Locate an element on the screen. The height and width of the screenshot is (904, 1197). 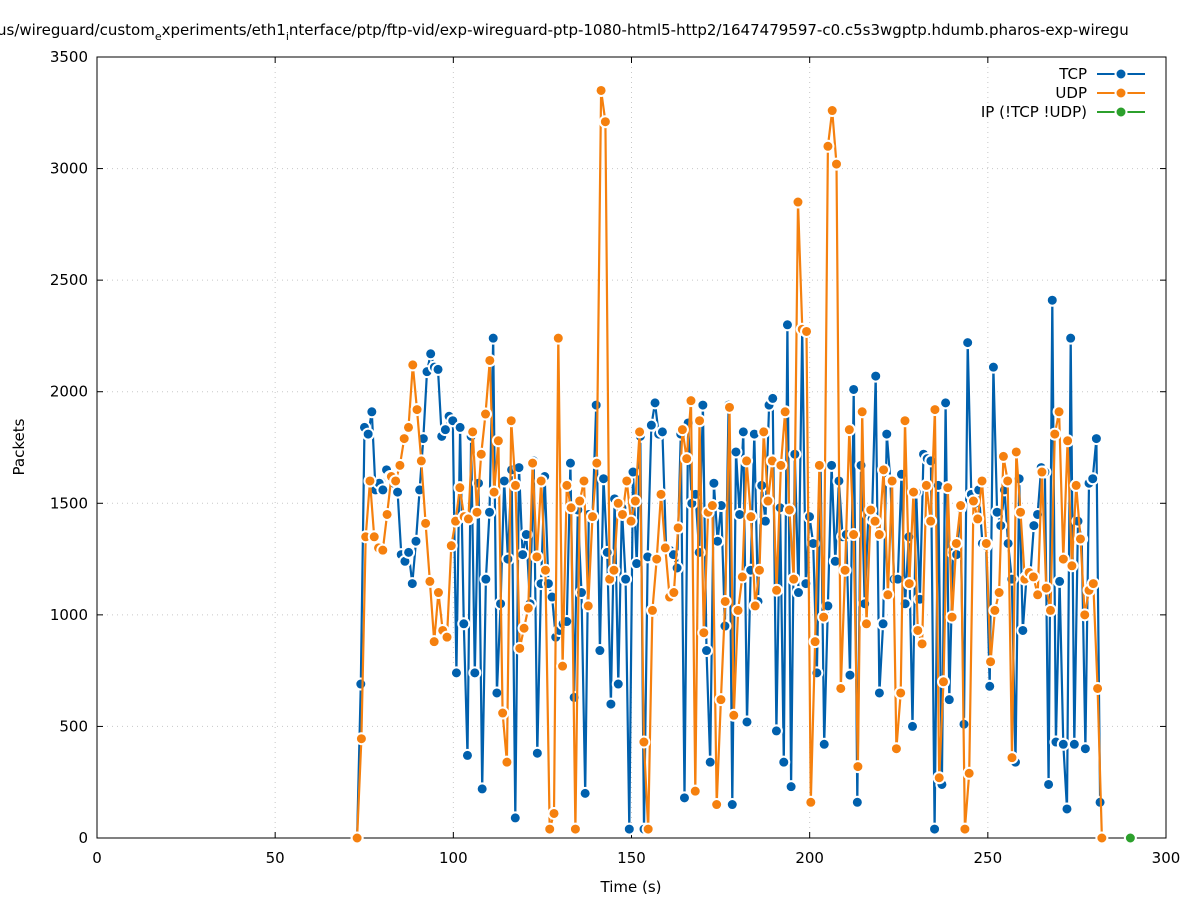
x-tick-label: 150 is located at coordinates (631, 858).